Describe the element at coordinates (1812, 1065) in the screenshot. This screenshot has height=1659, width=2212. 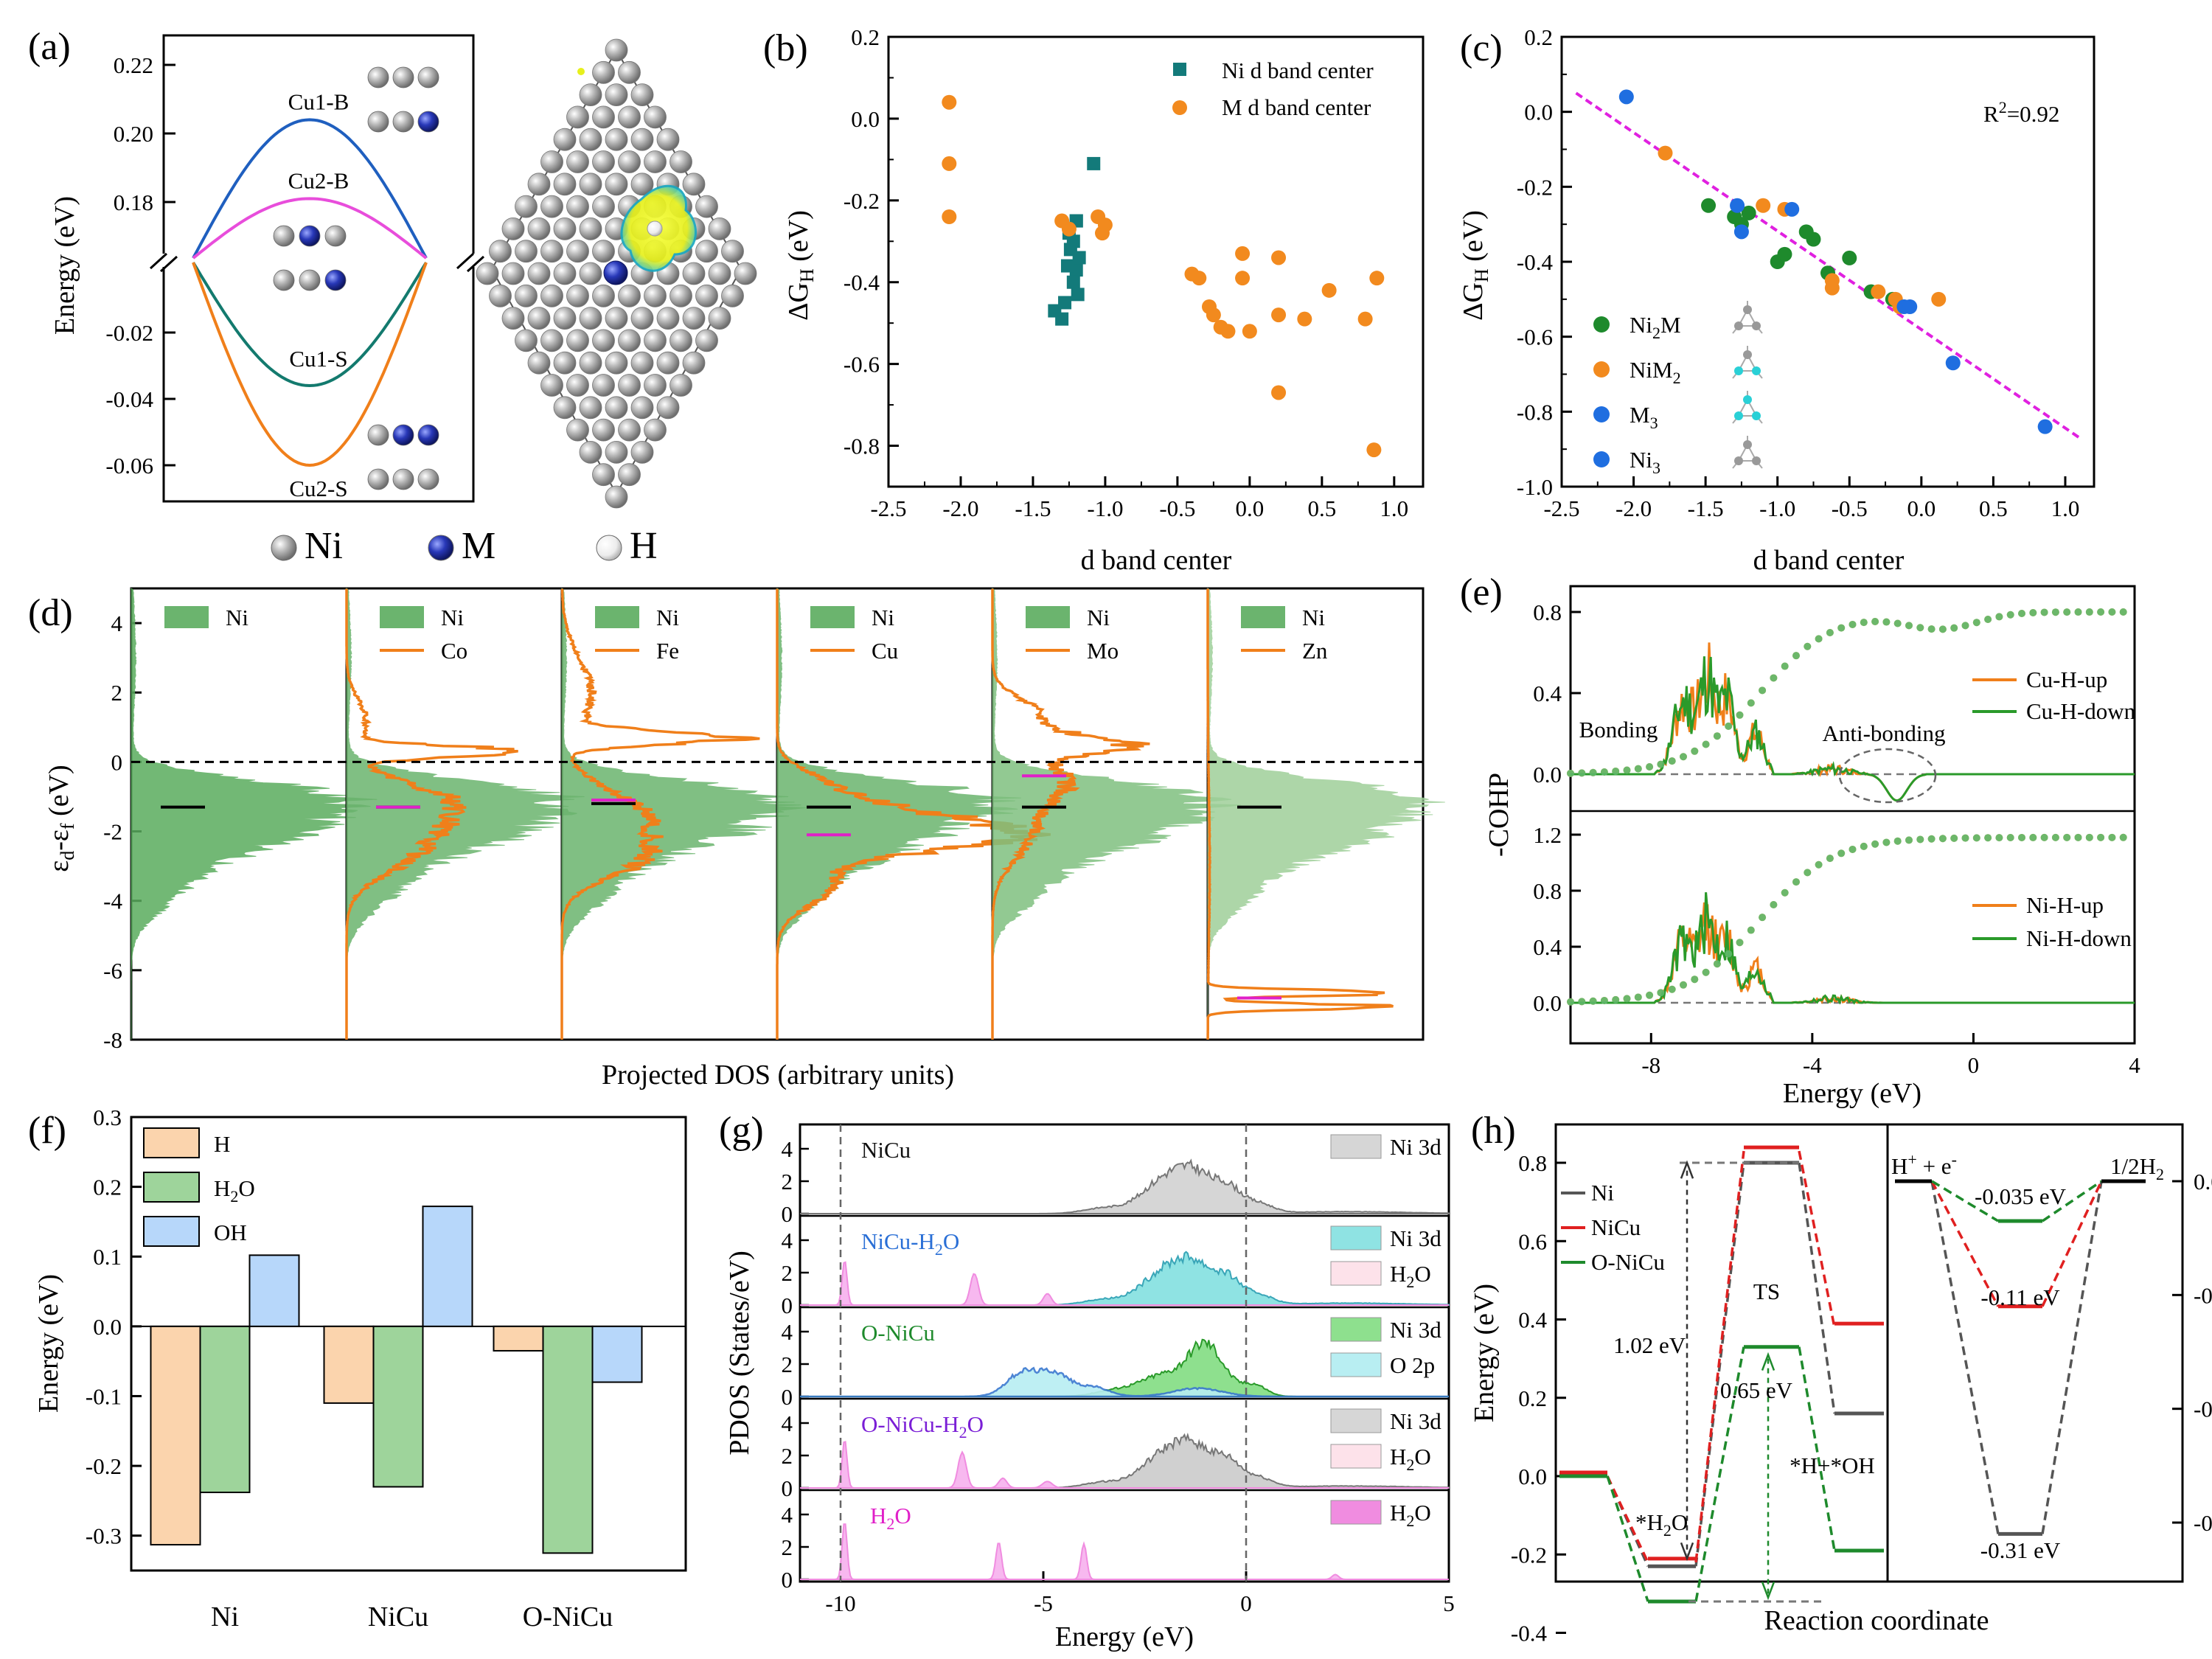
I see `panel-e-xtick-label: -4` at that location.